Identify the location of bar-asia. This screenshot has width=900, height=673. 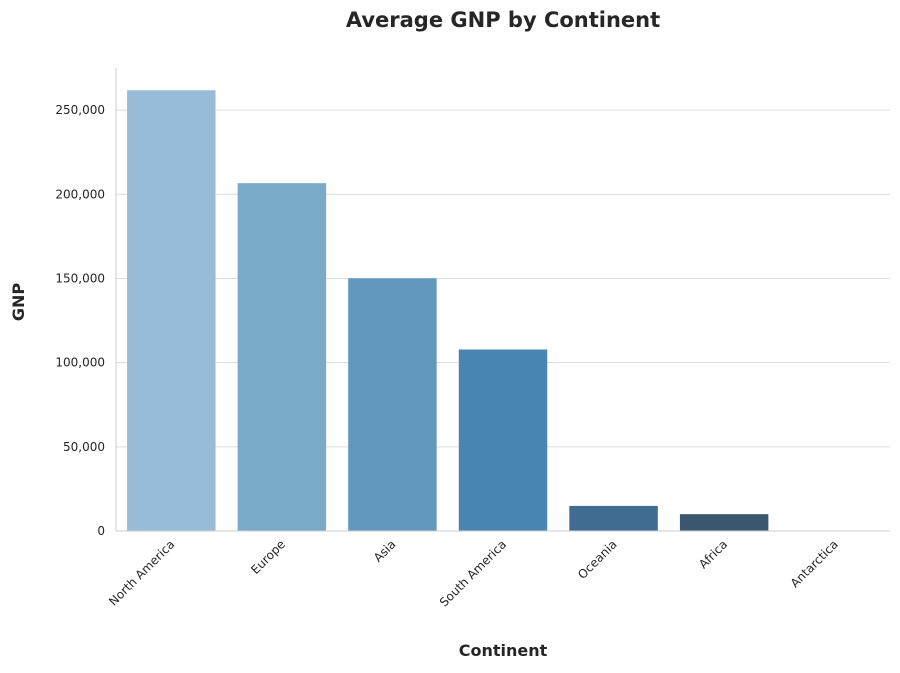
(392, 404).